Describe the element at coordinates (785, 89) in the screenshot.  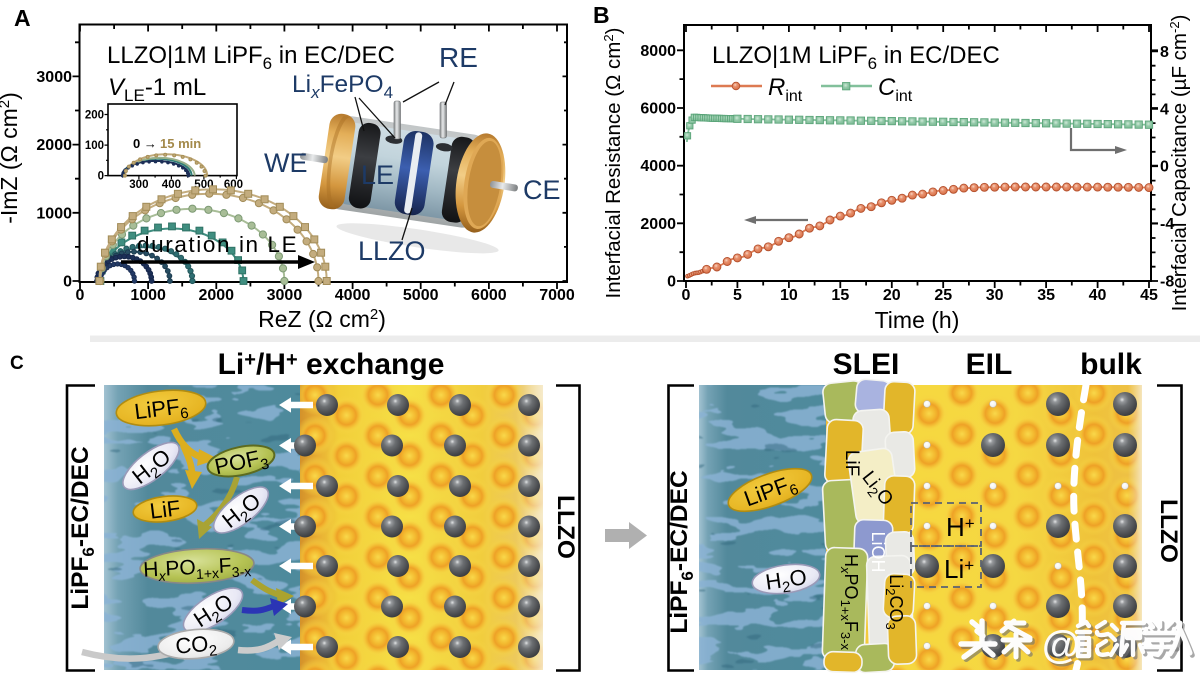
I see `svg-text: Rint` at that location.